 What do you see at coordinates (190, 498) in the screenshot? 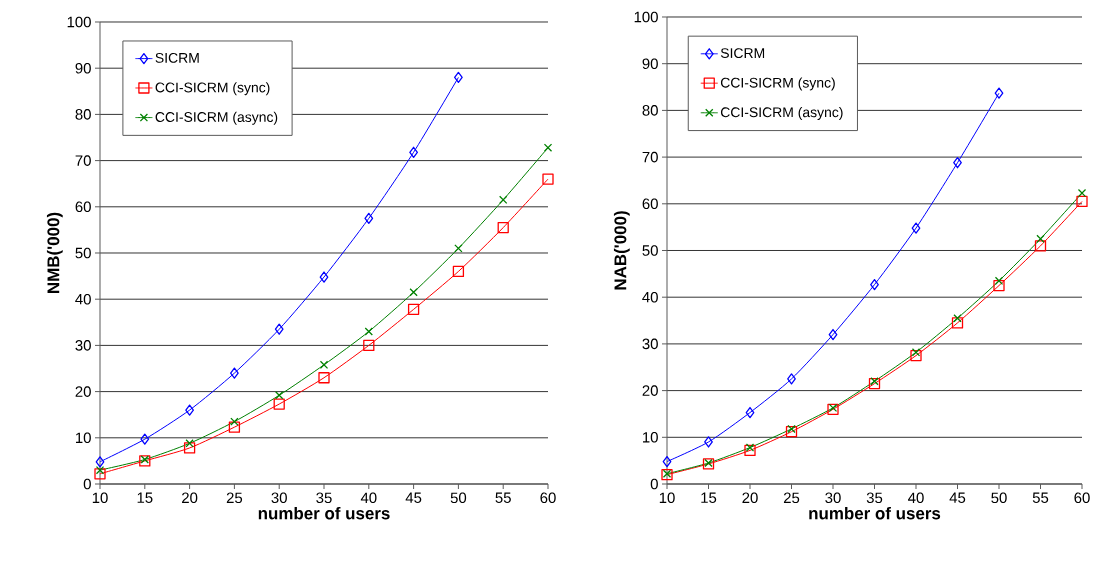
I see `x-tick-label: 20` at bounding box center [190, 498].